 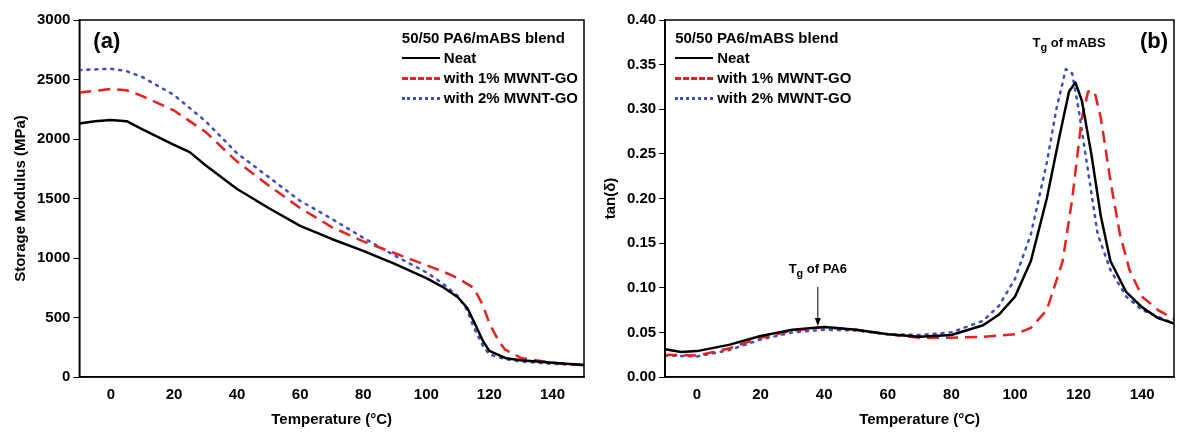 I want to click on y-tick-label: 2500, so click(x=53, y=78).